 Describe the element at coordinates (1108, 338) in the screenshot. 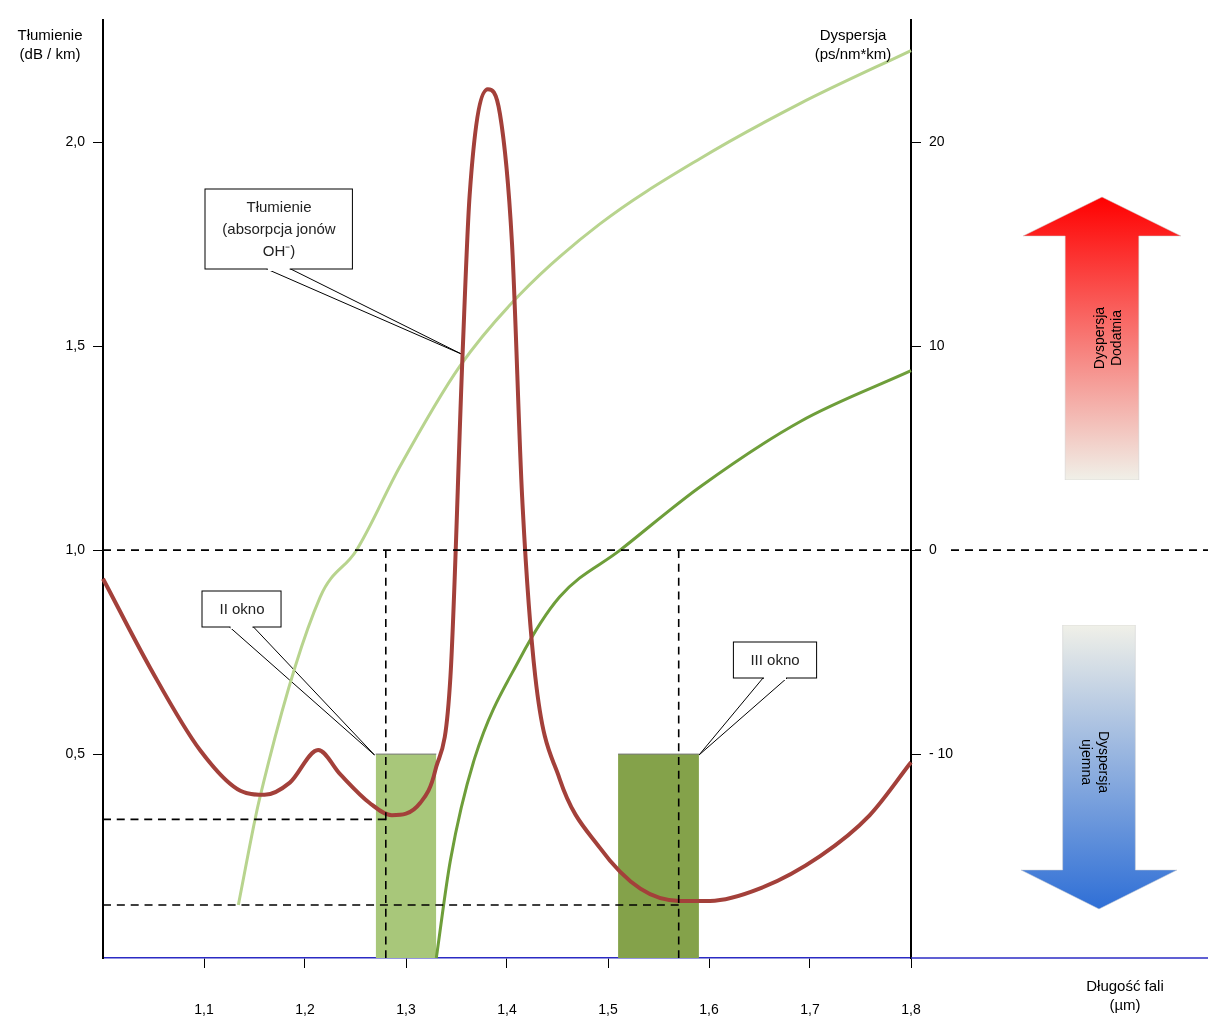

I see `text: Dyspersja Dodatnia` at that location.